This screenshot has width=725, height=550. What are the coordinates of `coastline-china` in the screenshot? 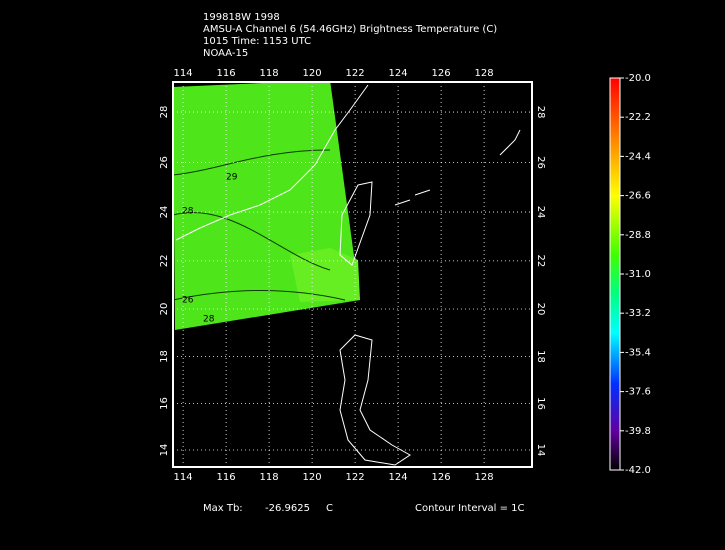 It's located at (272, 162).